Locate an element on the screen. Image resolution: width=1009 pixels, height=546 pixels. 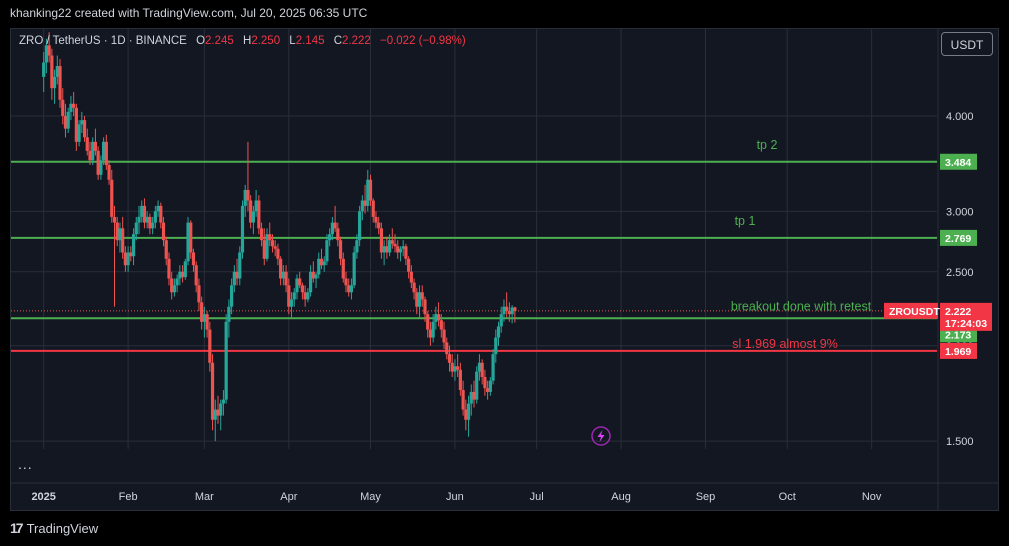
price-tick-label: 1.500 is located at coordinates (960, 442).